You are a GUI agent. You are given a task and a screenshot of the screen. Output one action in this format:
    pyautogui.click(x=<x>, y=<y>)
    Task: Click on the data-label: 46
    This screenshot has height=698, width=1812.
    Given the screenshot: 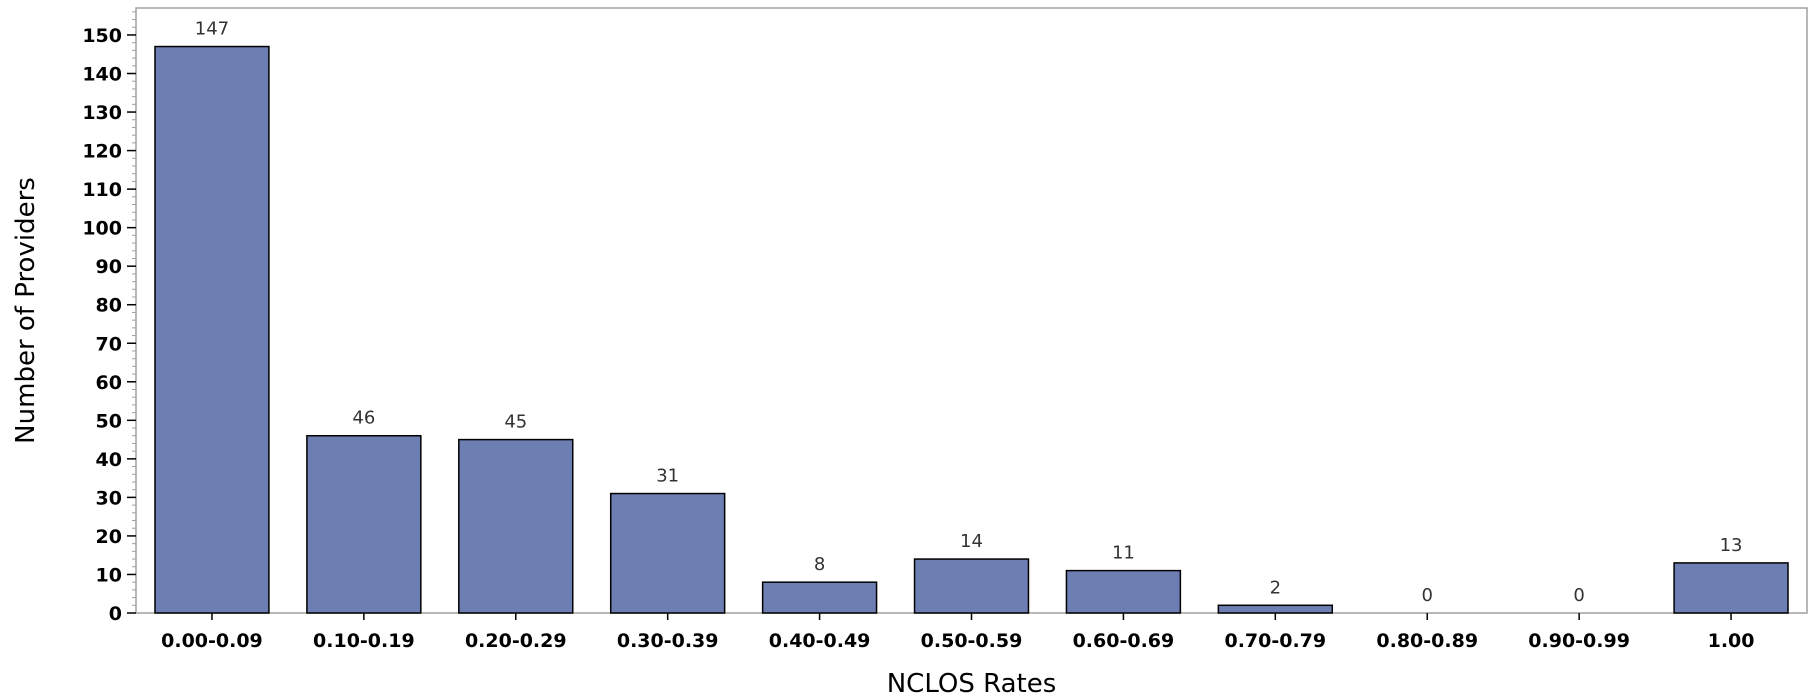 What is the action you would take?
    pyautogui.click(x=363, y=418)
    